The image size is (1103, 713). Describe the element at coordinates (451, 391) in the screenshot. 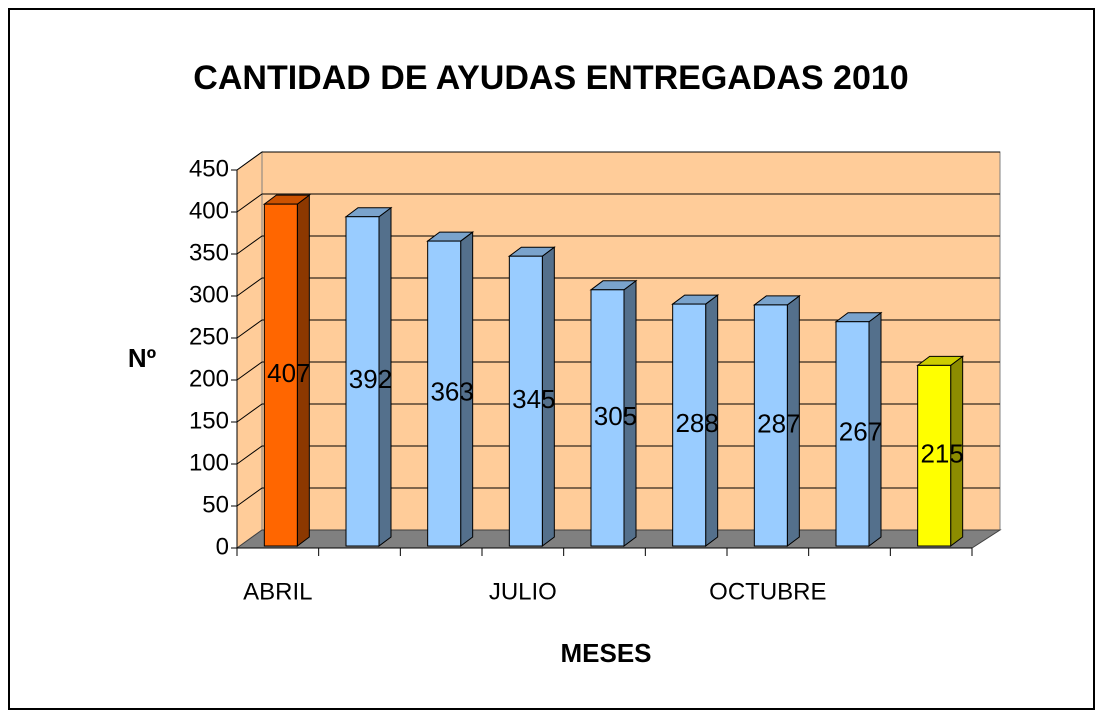

I see `data-label: 363` at that location.